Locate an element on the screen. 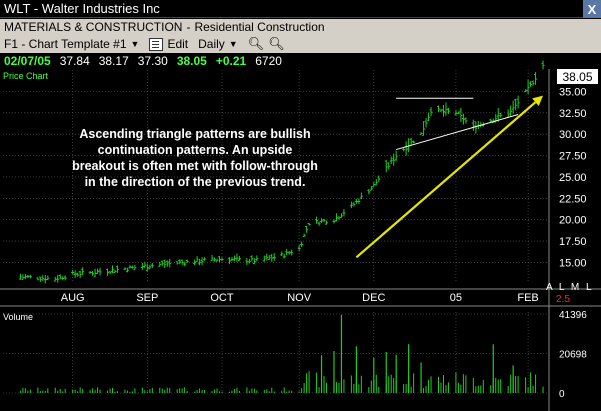 This screenshot has height=411, width=601. volume-pane-label: Volume is located at coordinates (18, 317).